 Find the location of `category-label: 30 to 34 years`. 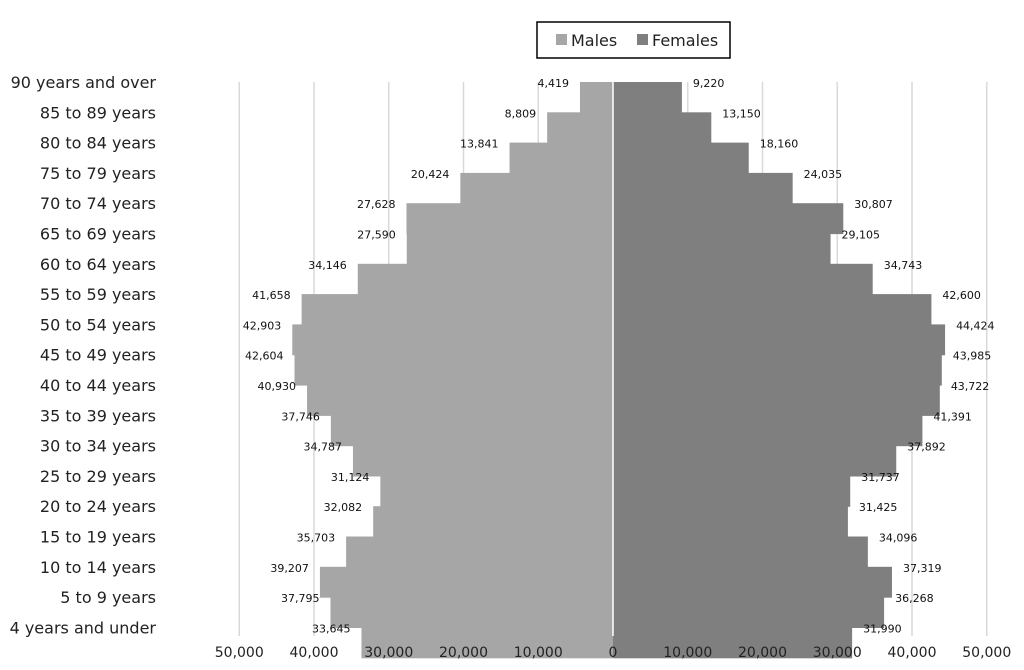

category-label: 30 to 34 years is located at coordinates (98, 446).